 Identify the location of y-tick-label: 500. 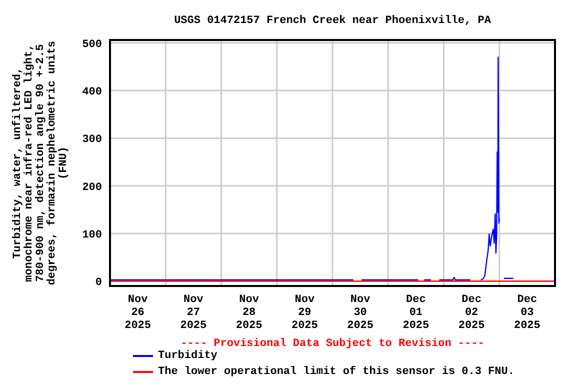
(92, 44).